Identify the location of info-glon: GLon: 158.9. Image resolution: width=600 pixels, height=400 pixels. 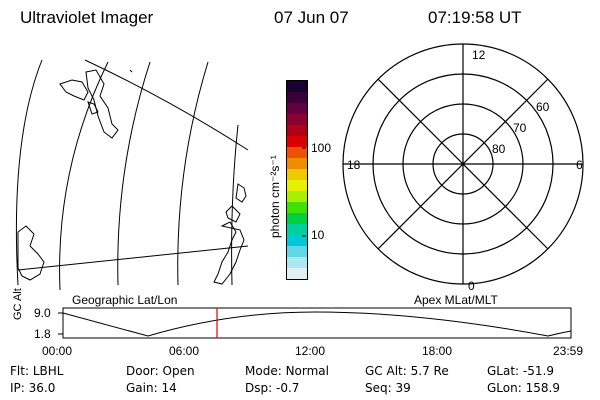
(523, 388).